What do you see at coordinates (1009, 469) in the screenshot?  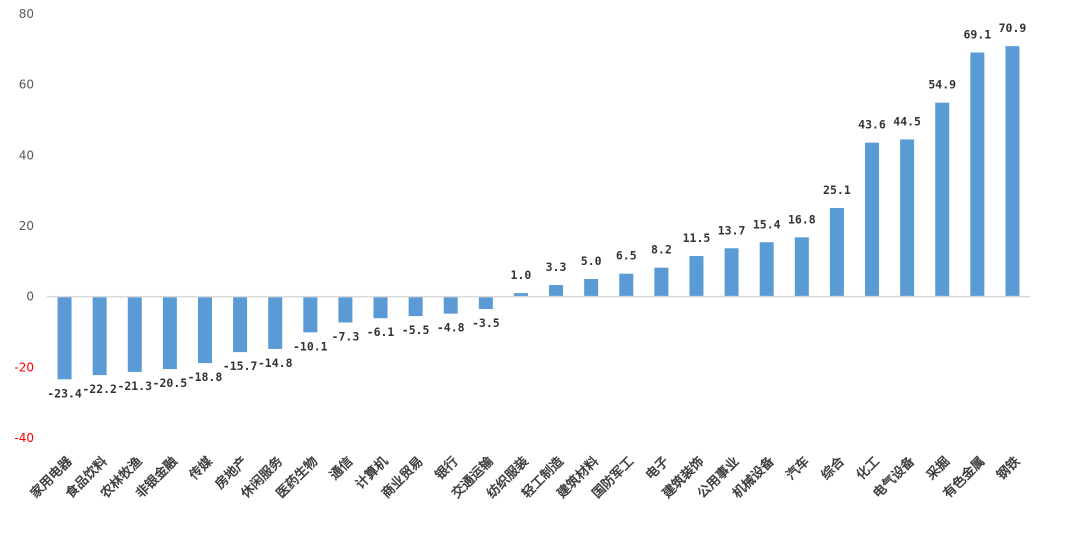 I see `x-tick-label: 钢铁` at bounding box center [1009, 469].